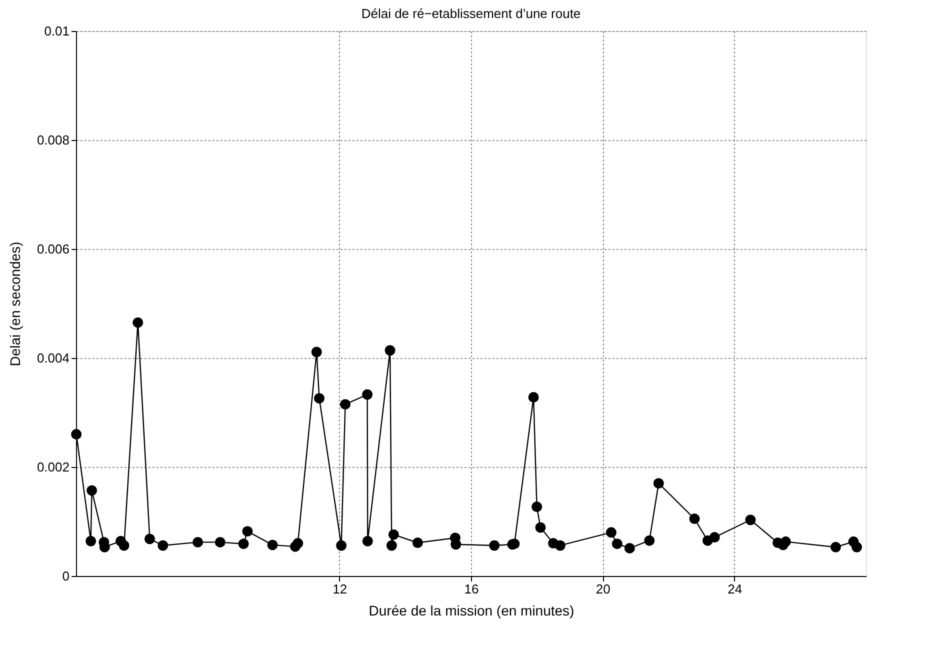 The height and width of the screenshot is (659, 925). What do you see at coordinates (471, 610) in the screenshot?
I see `x-axis-title: Durée de la mission (en minutes)` at bounding box center [471, 610].